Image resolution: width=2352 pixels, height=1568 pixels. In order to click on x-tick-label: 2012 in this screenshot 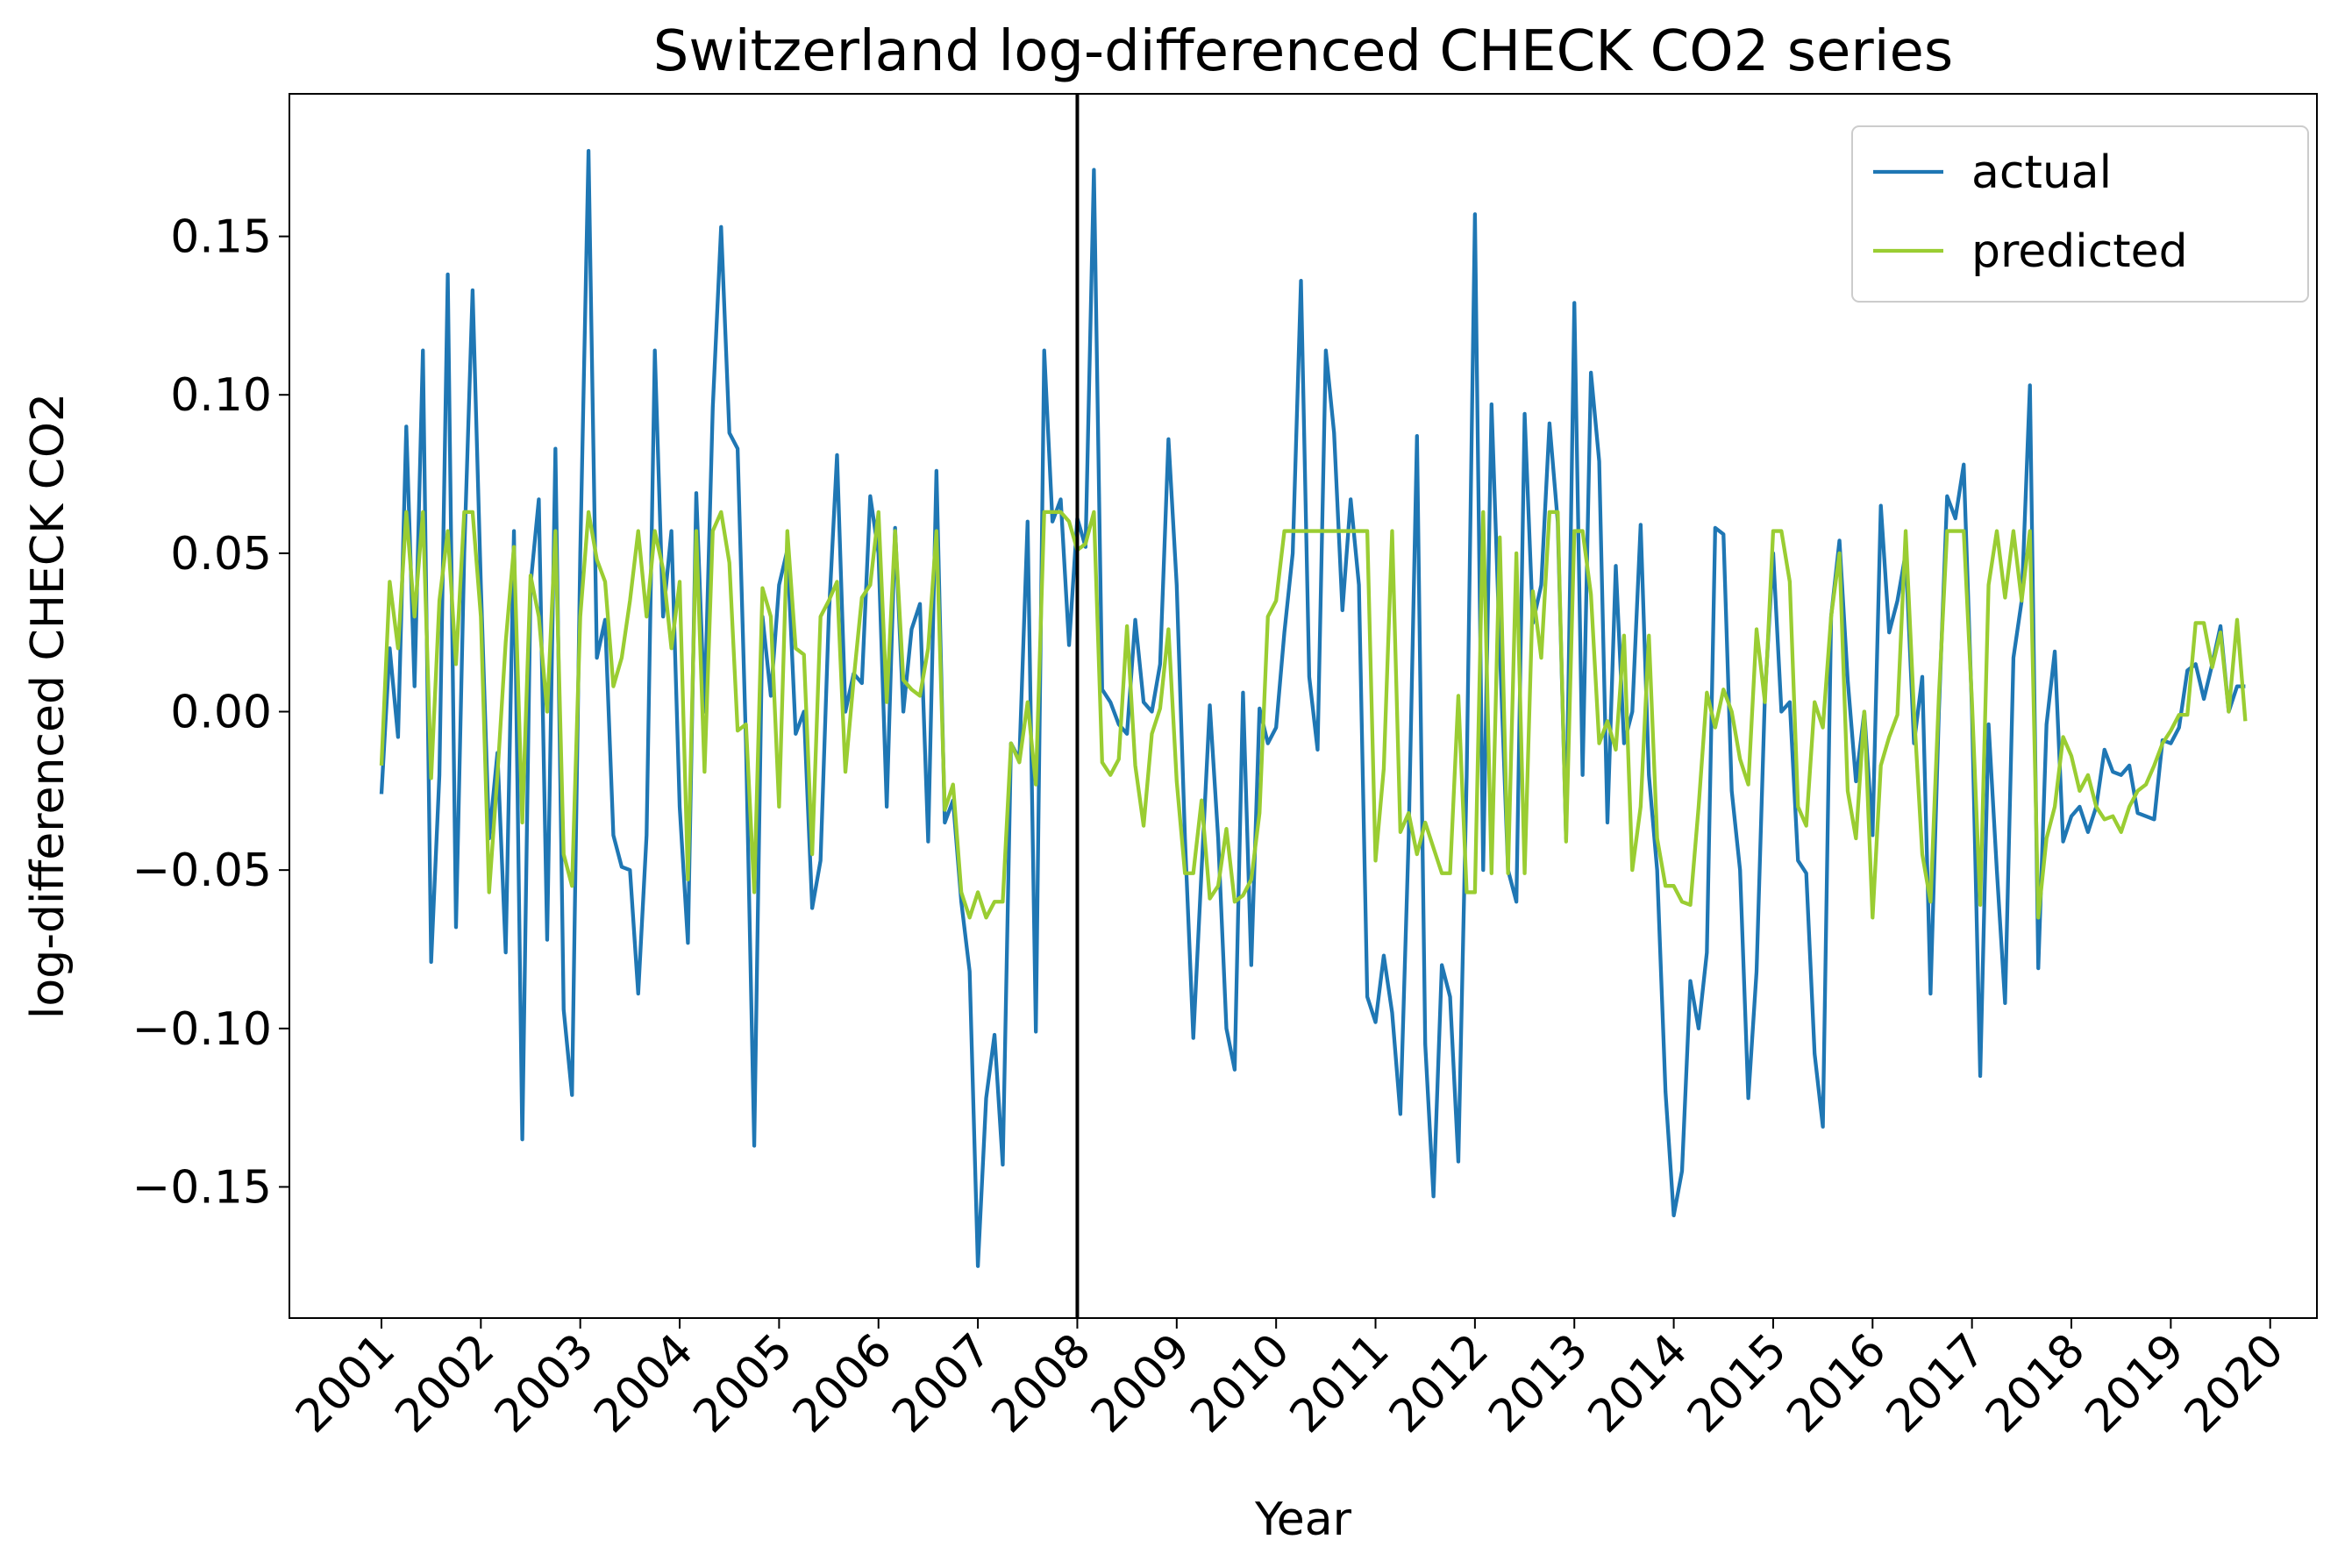, I will do `click(1439, 1384)`.